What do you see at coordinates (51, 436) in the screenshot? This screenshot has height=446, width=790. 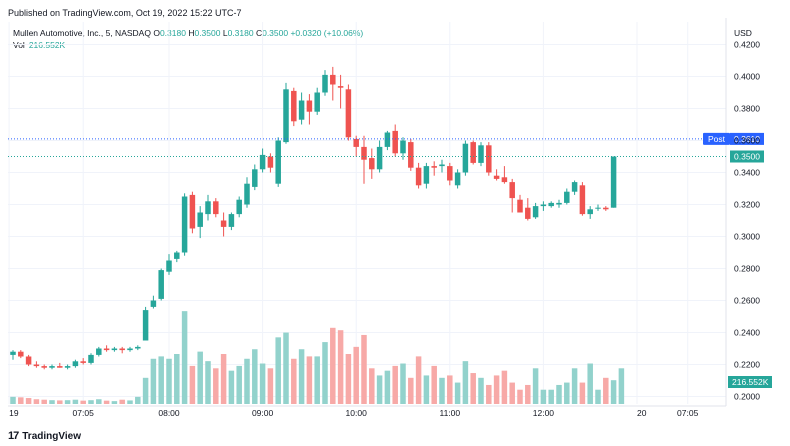 I see `brand-name: TradingView` at bounding box center [51, 436].